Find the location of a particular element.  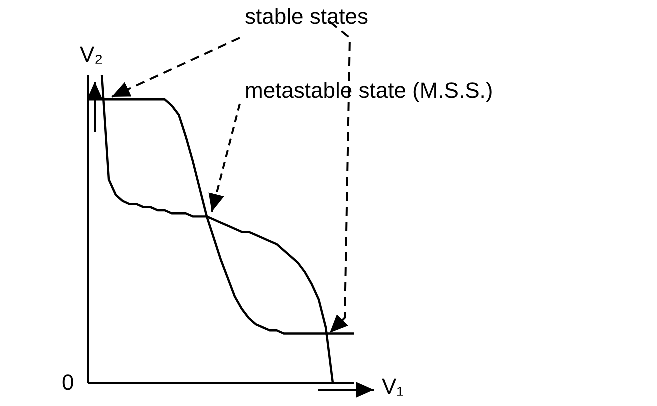

text: 0 is located at coordinates (68, 382).